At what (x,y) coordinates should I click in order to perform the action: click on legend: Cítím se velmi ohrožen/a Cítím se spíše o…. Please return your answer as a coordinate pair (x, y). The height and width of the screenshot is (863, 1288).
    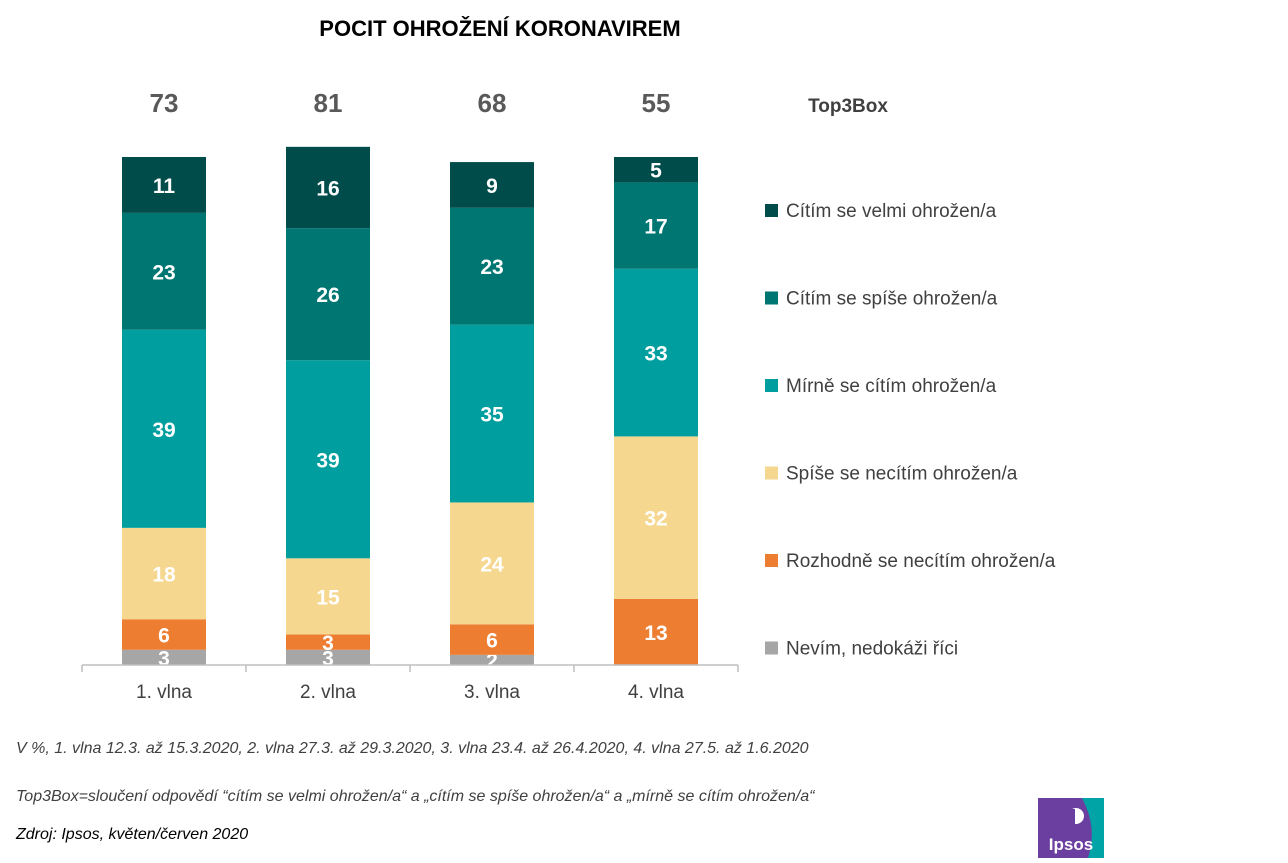
    Looking at the image, I should click on (910, 430).